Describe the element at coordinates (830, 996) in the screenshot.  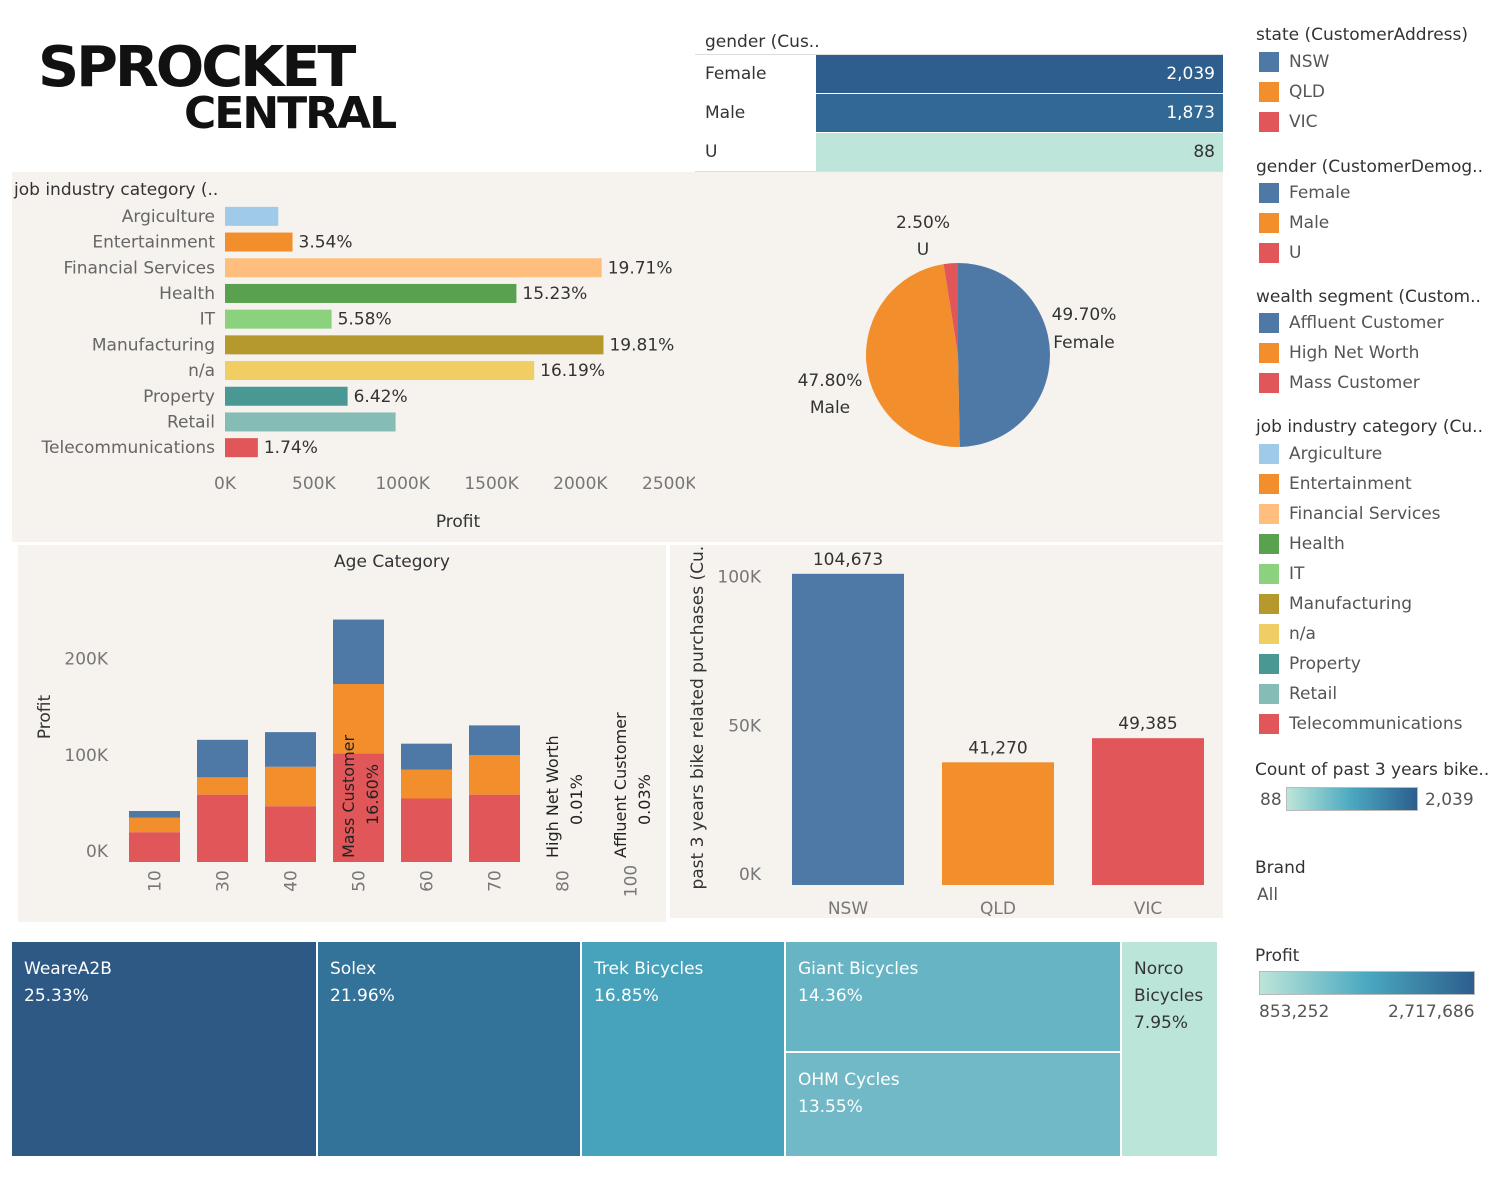
I see `treemap-percent: 14.36%` at that location.